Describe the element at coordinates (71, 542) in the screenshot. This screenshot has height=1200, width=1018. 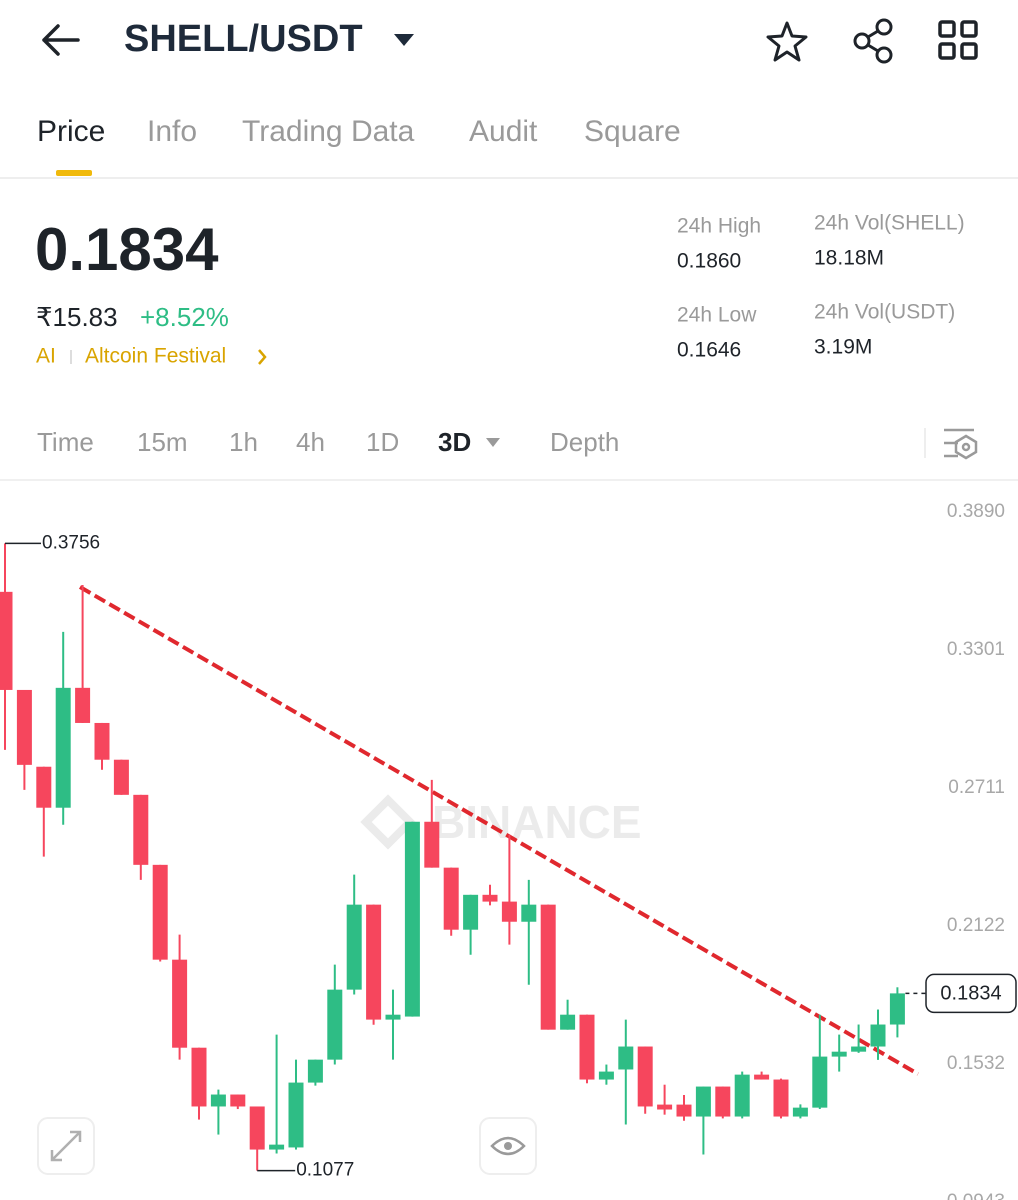
I see `high-marker-label: 0.3756` at that location.